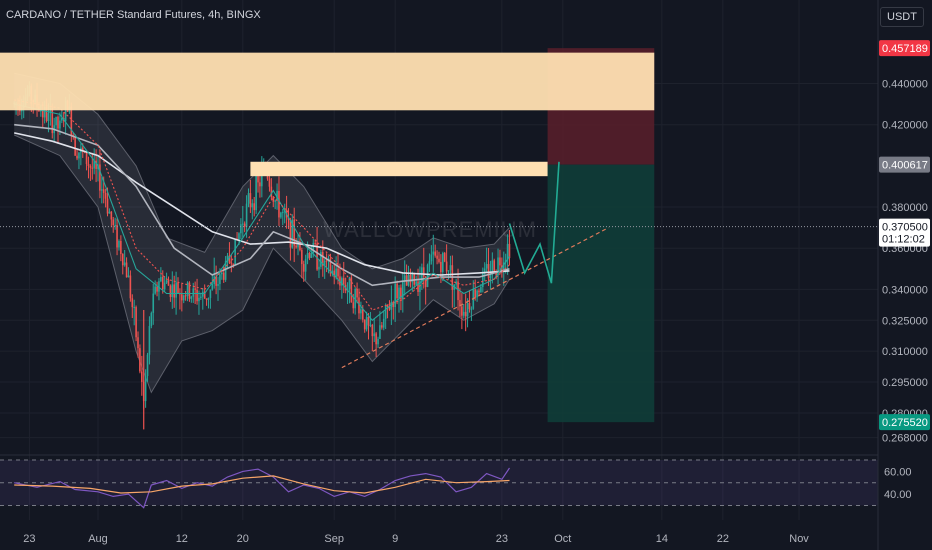  I want to click on time-axis-label: 12, so click(182, 539).